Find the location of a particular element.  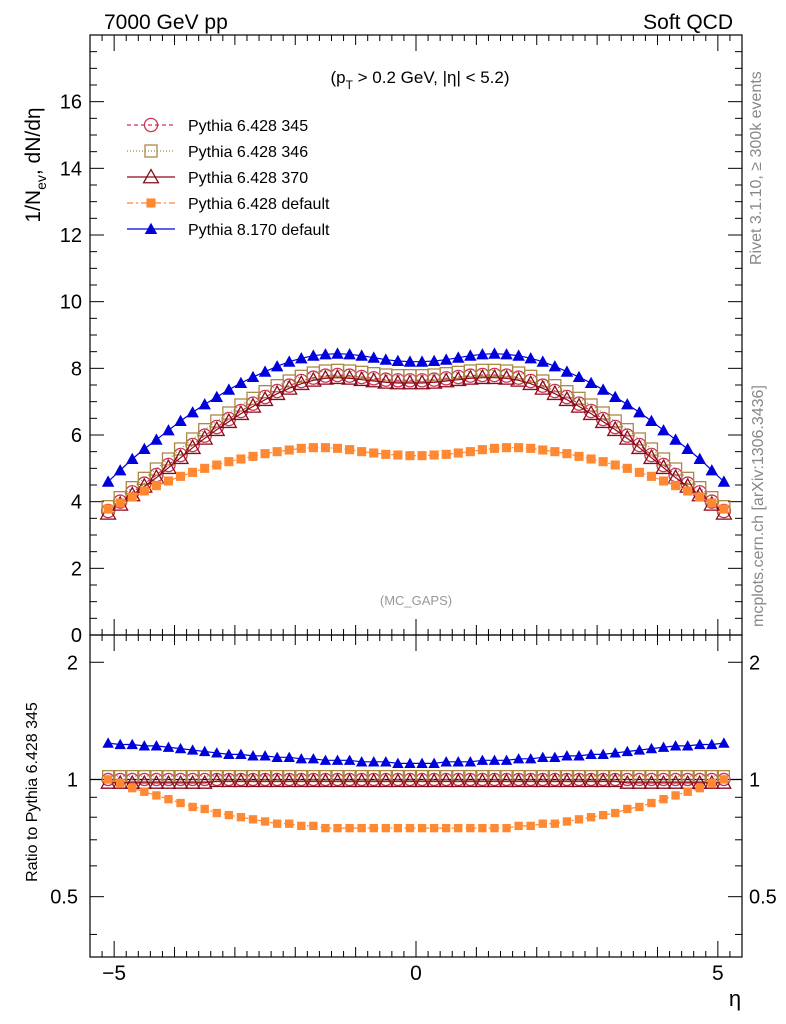

header-left: 7000 GeV pp is located at coordinates (166, 22).